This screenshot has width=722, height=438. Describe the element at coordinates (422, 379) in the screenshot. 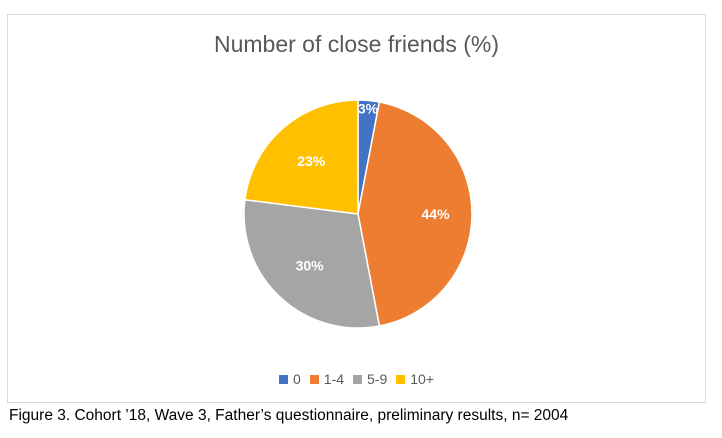

I see `legend-label: 10+` at that location.